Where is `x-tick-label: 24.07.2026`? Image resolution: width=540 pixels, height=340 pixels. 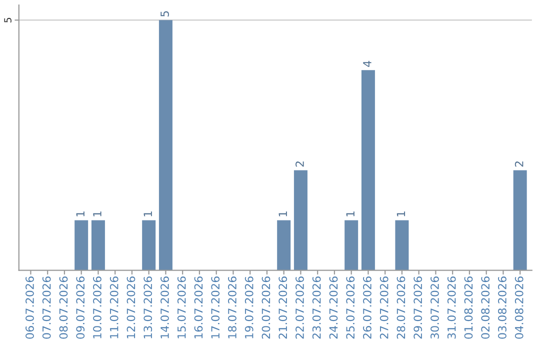
x-tick-label: 24.07.2026 is located at coordinates (333, 307).